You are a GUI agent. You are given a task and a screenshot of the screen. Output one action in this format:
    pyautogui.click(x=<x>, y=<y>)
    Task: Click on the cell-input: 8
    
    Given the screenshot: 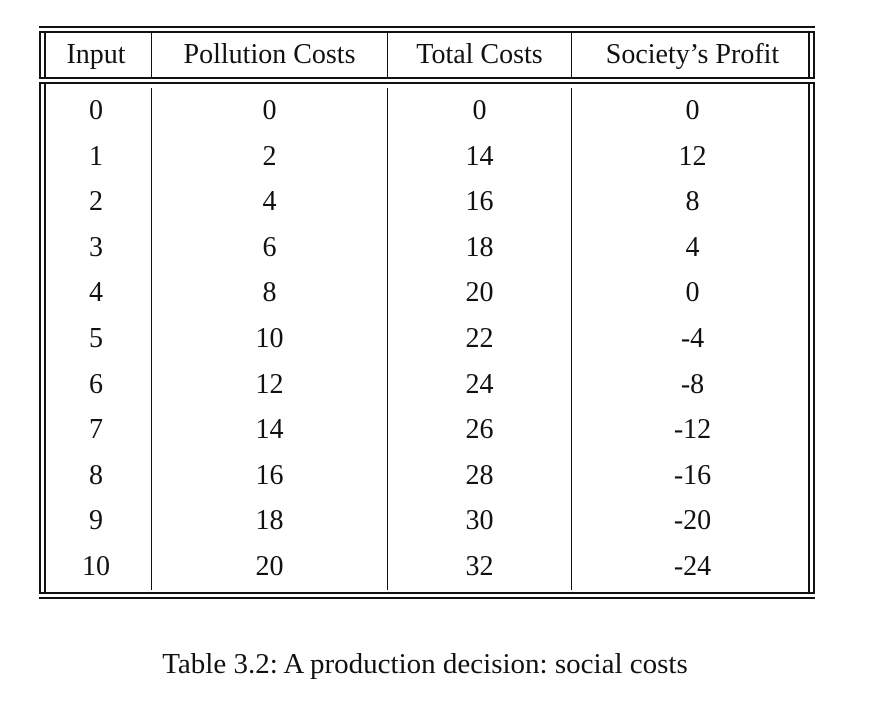 What is the action you would take?
    pyautogui.click(x=96, y=475)
    